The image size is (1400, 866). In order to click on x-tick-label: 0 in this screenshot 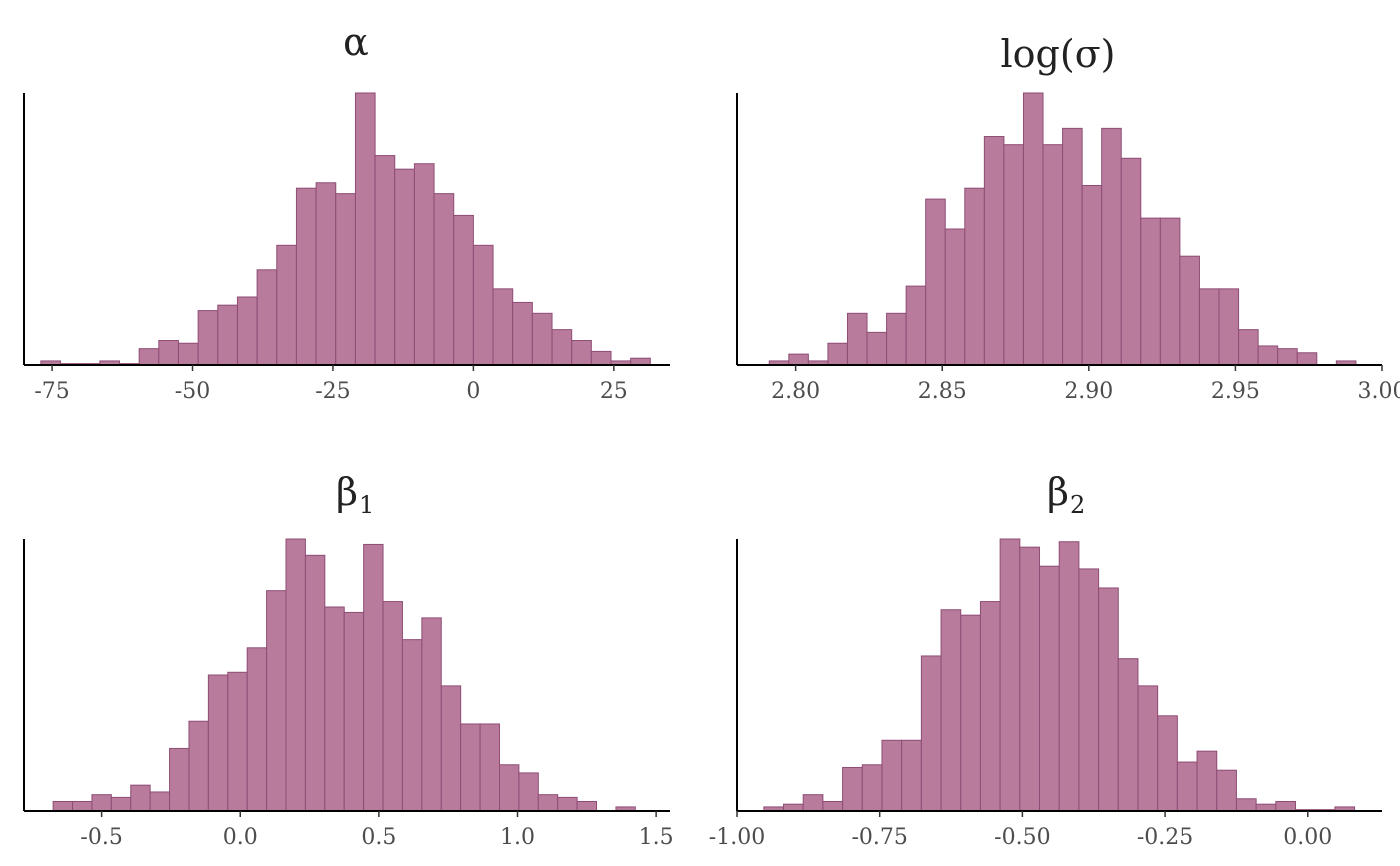, I will do `click(473, 391)`.